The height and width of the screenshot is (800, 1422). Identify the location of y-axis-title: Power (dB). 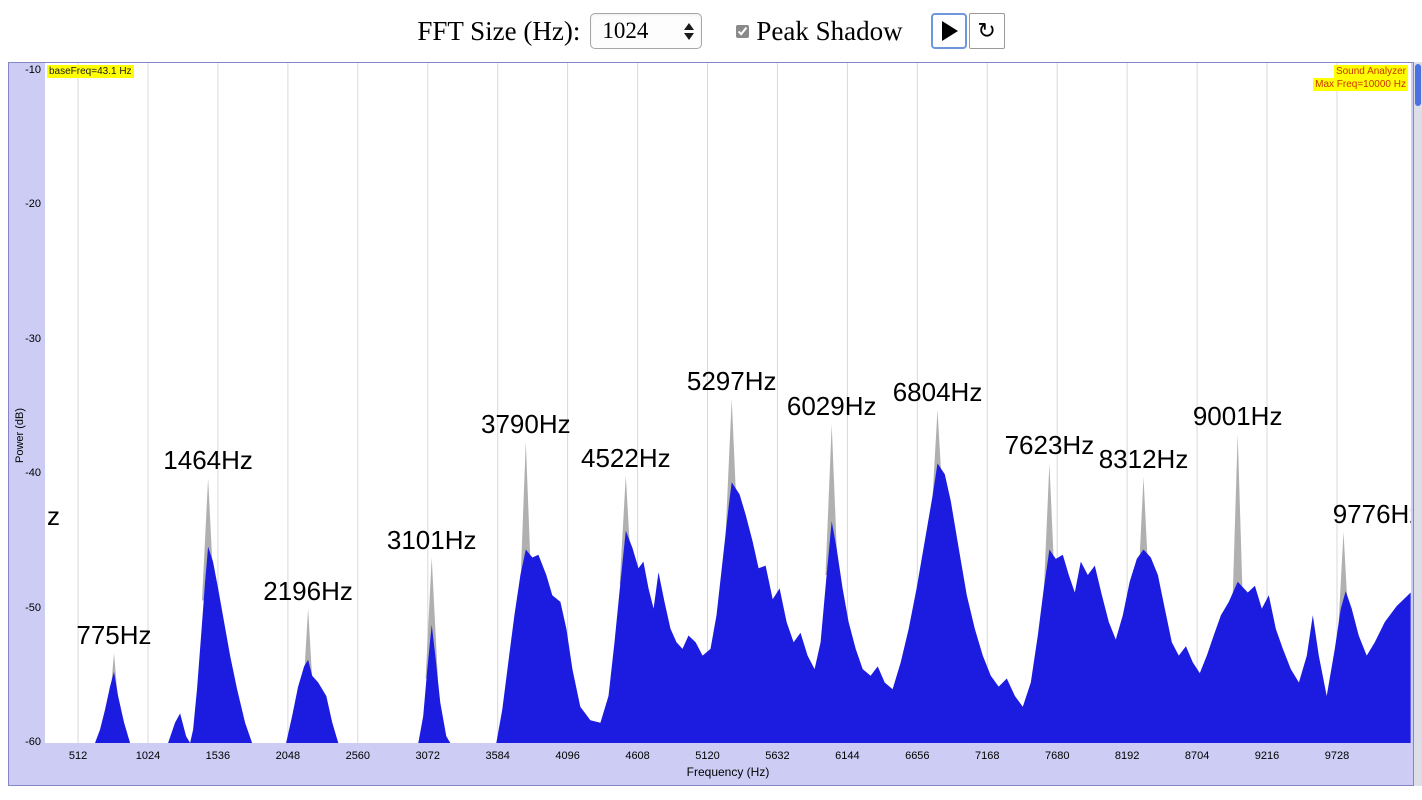
(20, 435).